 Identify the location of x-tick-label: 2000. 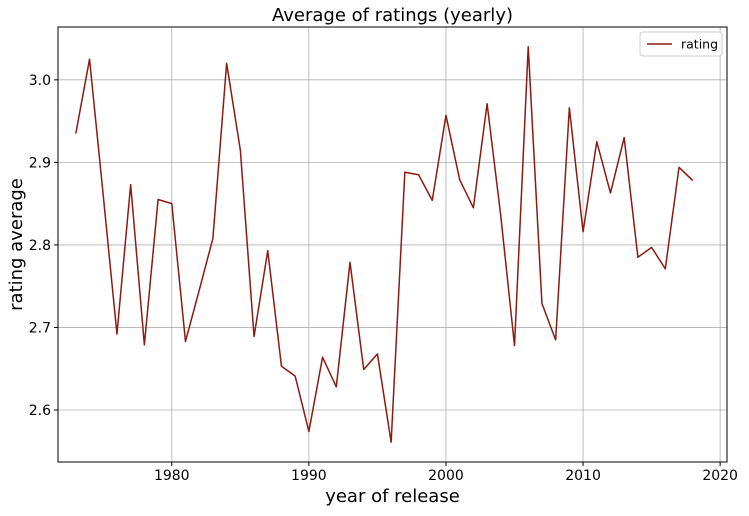
(446, 476).